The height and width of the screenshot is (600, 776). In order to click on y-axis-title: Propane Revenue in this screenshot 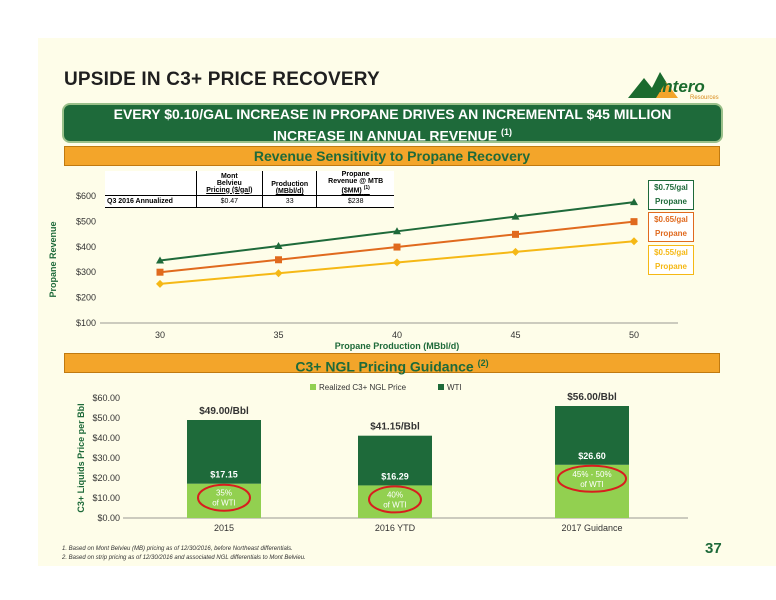, I will do `click(53, 259)`.